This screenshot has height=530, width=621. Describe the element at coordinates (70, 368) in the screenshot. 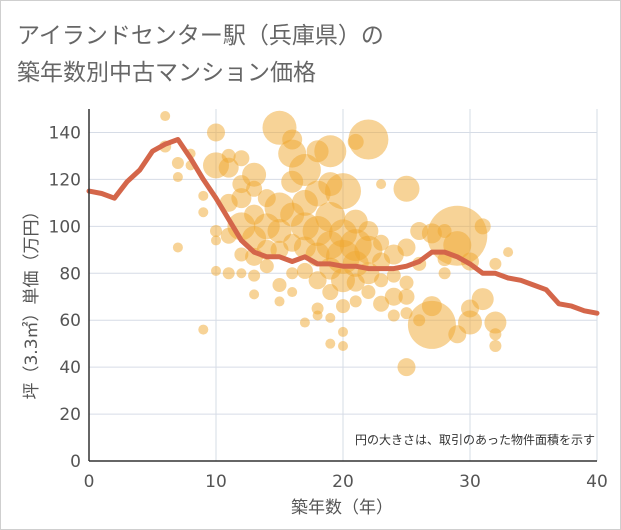

I see `y-tick-label: 40` at that location.